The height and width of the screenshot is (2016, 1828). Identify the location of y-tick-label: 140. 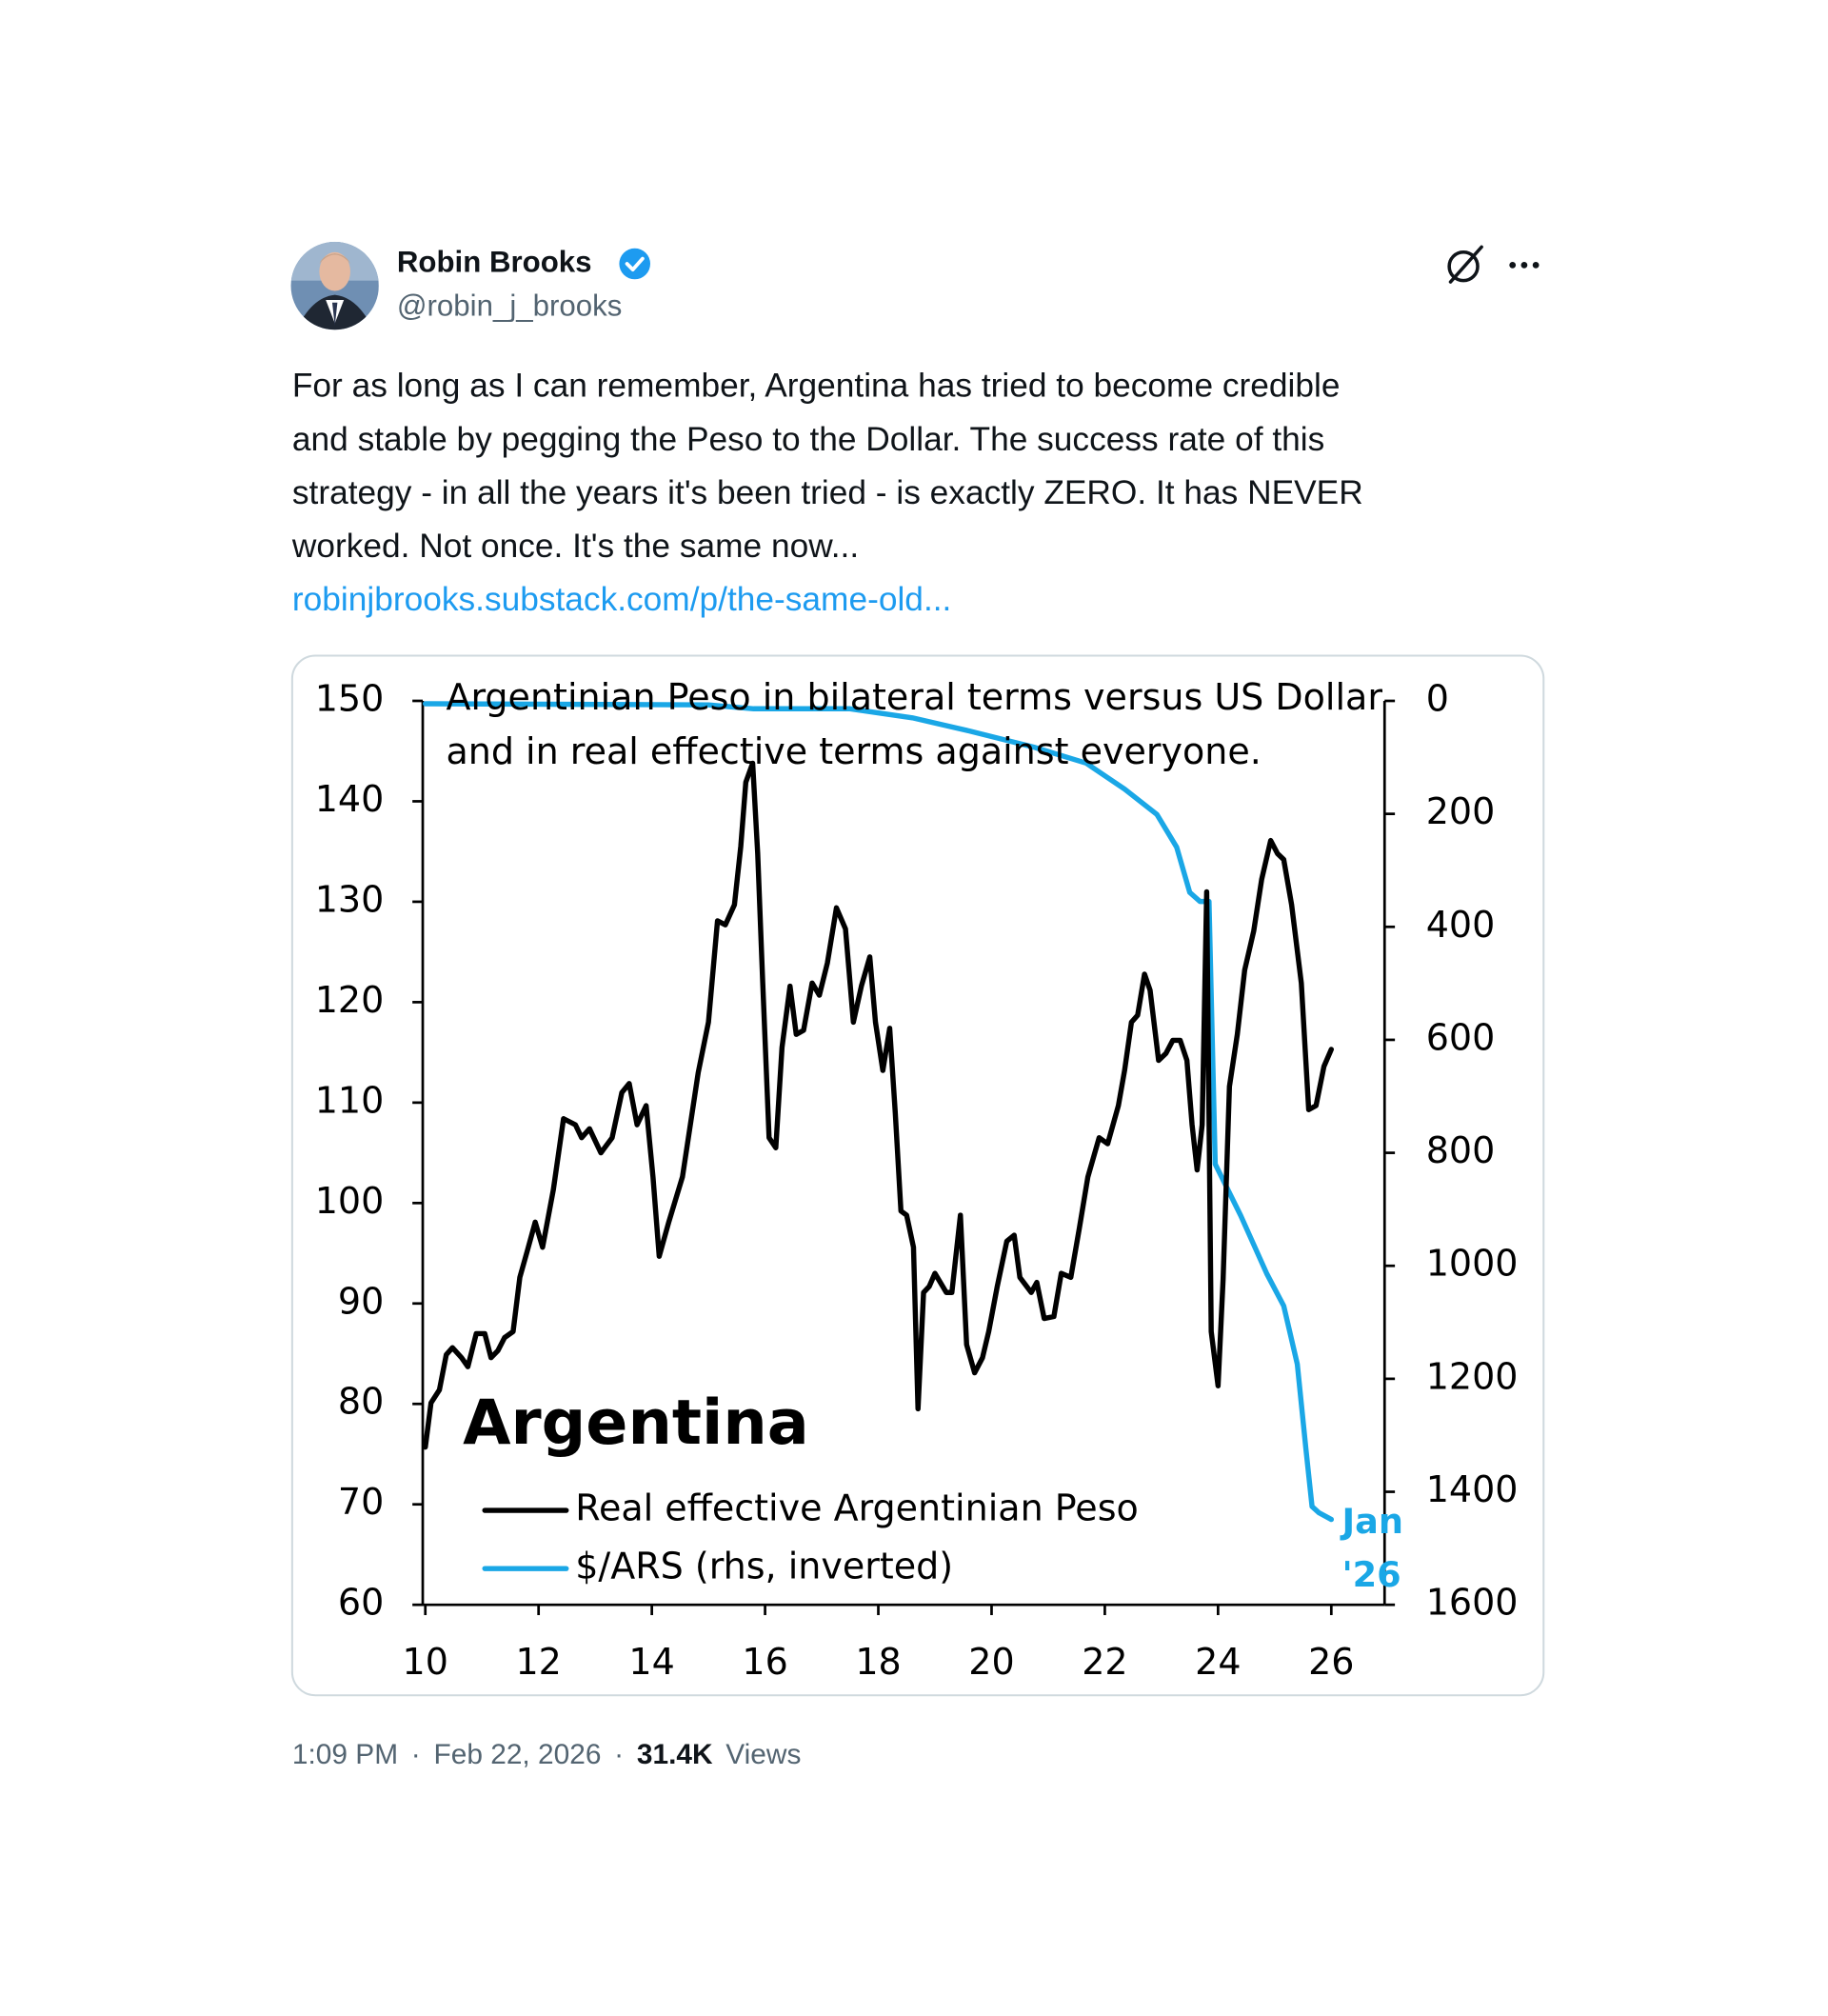
(350, 799).